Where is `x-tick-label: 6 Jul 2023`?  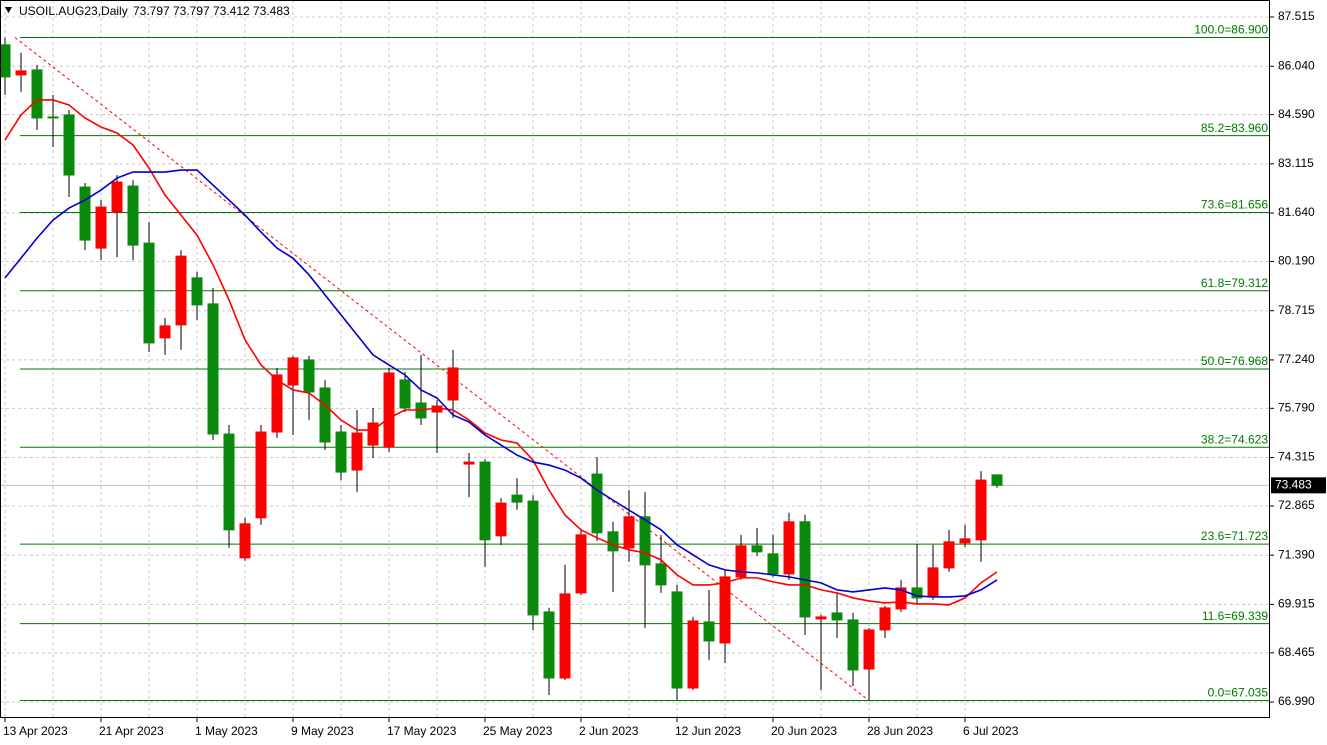
x-tick-label: 6 Jul 2023 is located at coordinates (991, 731).